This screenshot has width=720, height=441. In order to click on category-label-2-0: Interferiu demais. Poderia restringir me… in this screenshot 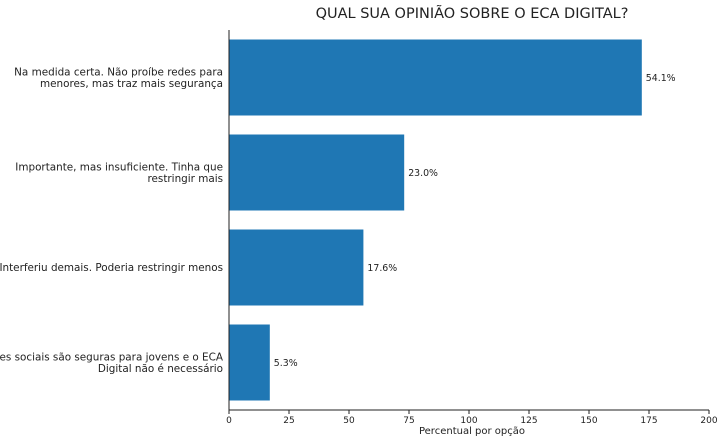, I will do `click(111, 268)`.